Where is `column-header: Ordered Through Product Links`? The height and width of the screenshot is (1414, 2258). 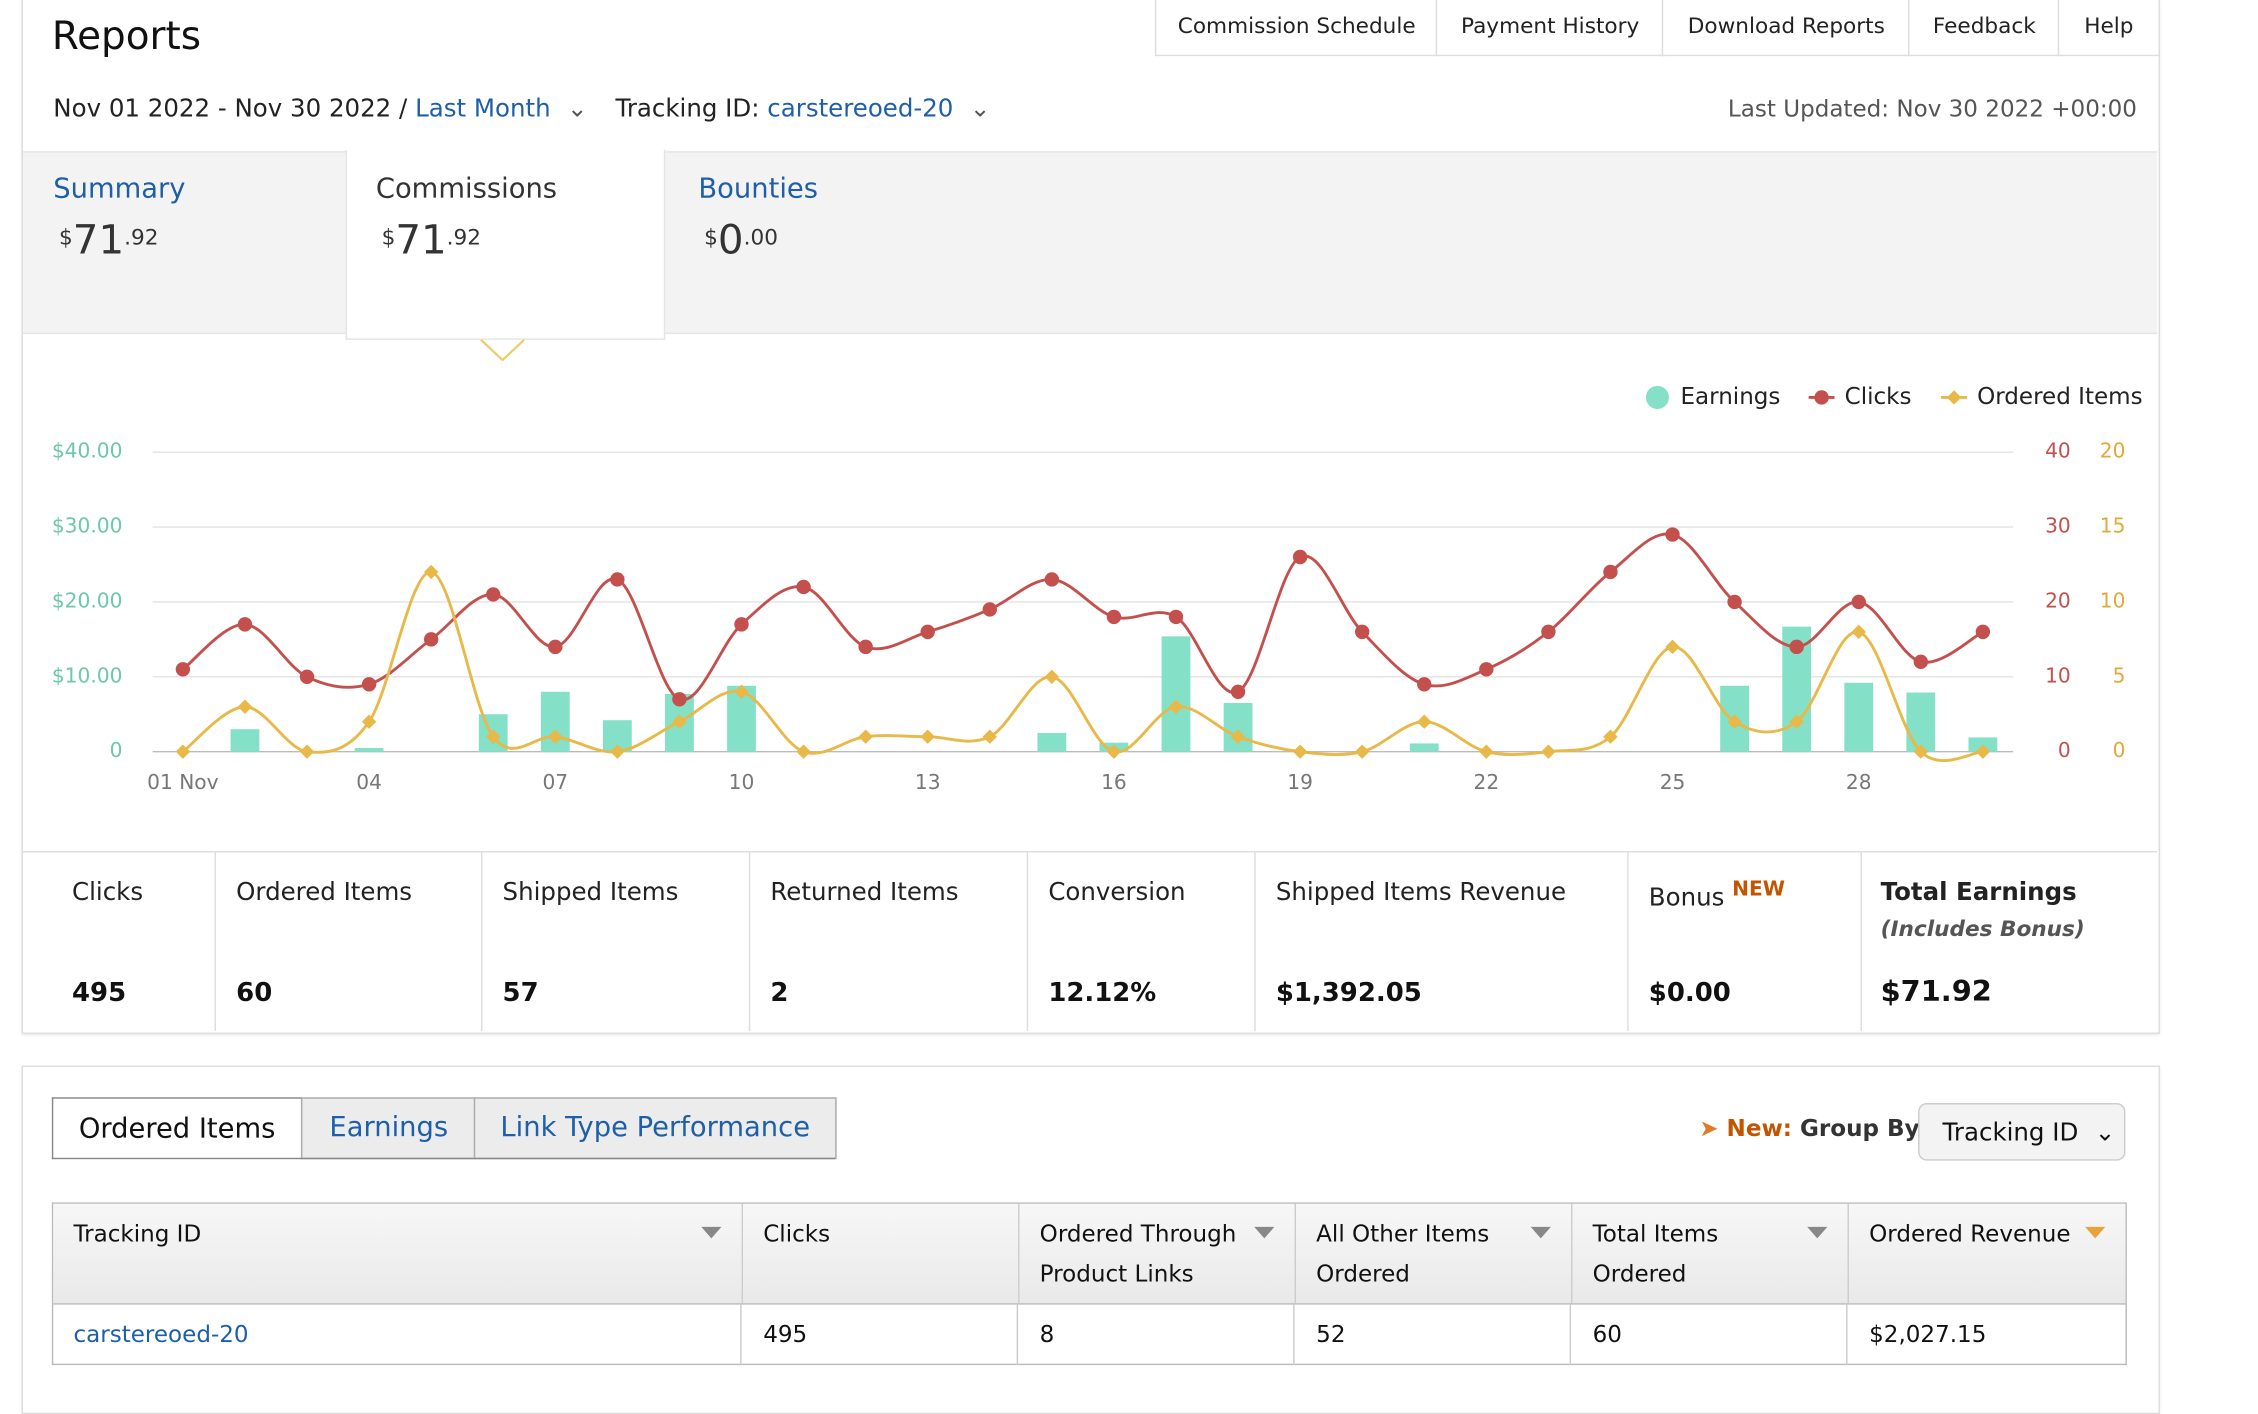 column-header: Ordered Through Product Links is located at coordinates (1157, 1253).